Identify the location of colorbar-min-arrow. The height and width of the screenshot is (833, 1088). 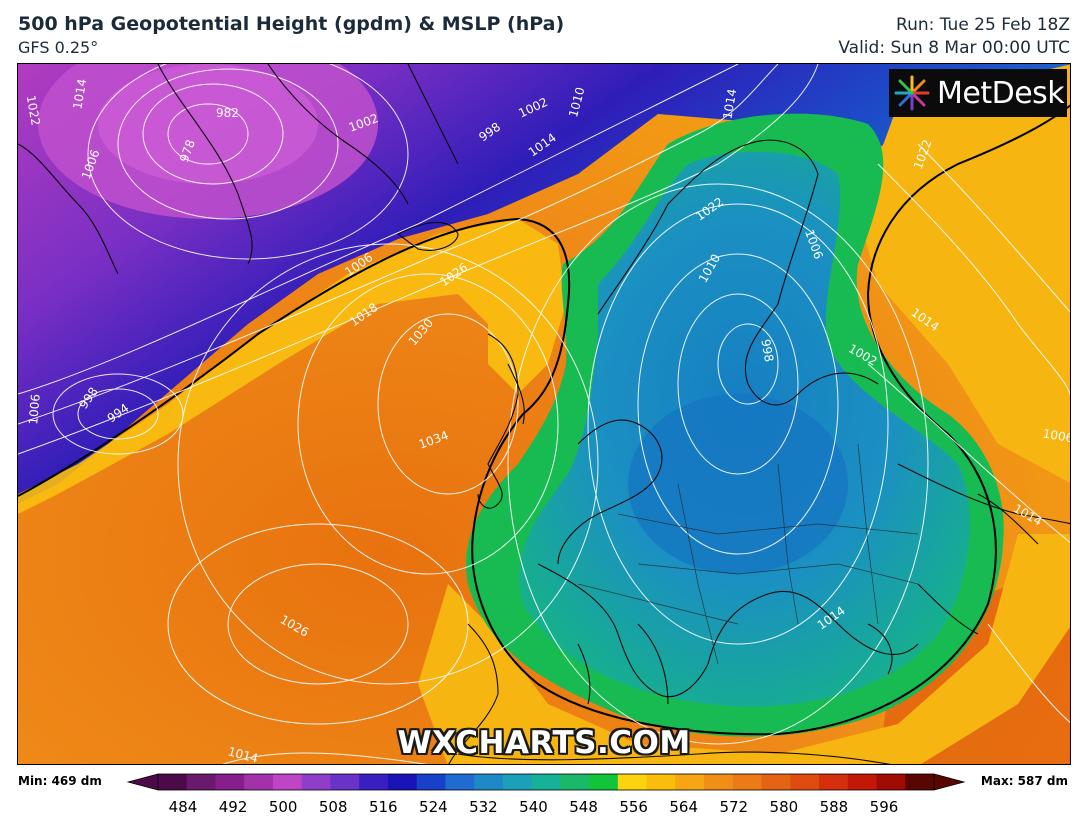
(142, 782).